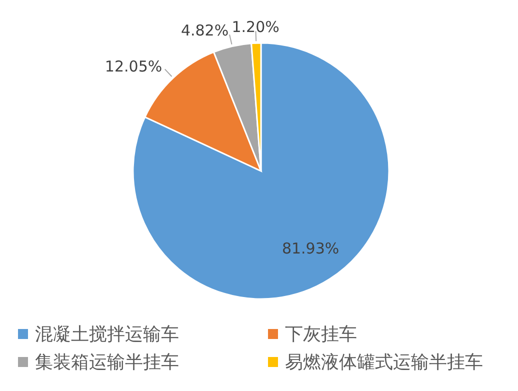 The image size is (518, 391). Describe the element at coordinates (311, 249) in the screenshot. I see `data-label: 81.93%` at that location.